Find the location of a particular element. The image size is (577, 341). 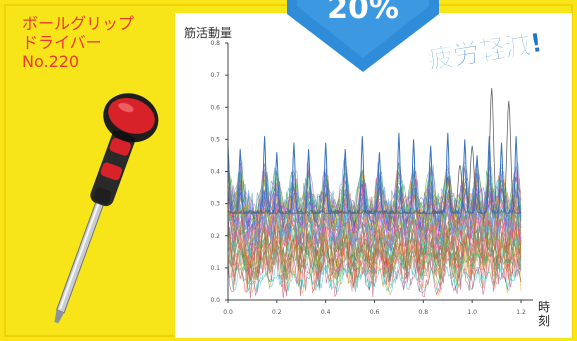

product-name-line-3: No.220 is located at coordinates (51, 61).